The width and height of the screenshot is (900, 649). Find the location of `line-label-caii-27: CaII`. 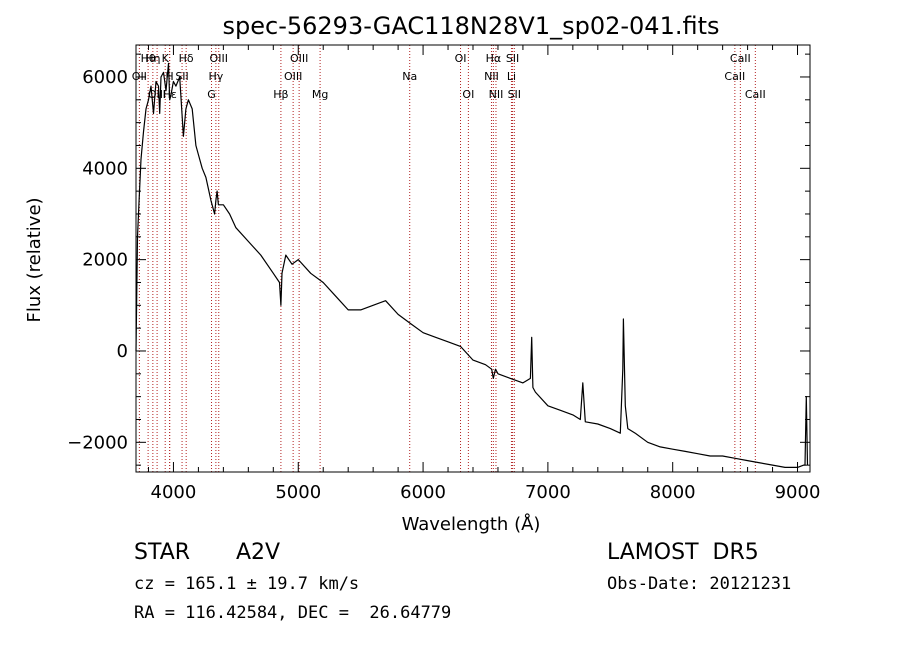

line-label-caii-27: CaII is located at coordinates (755, 94).